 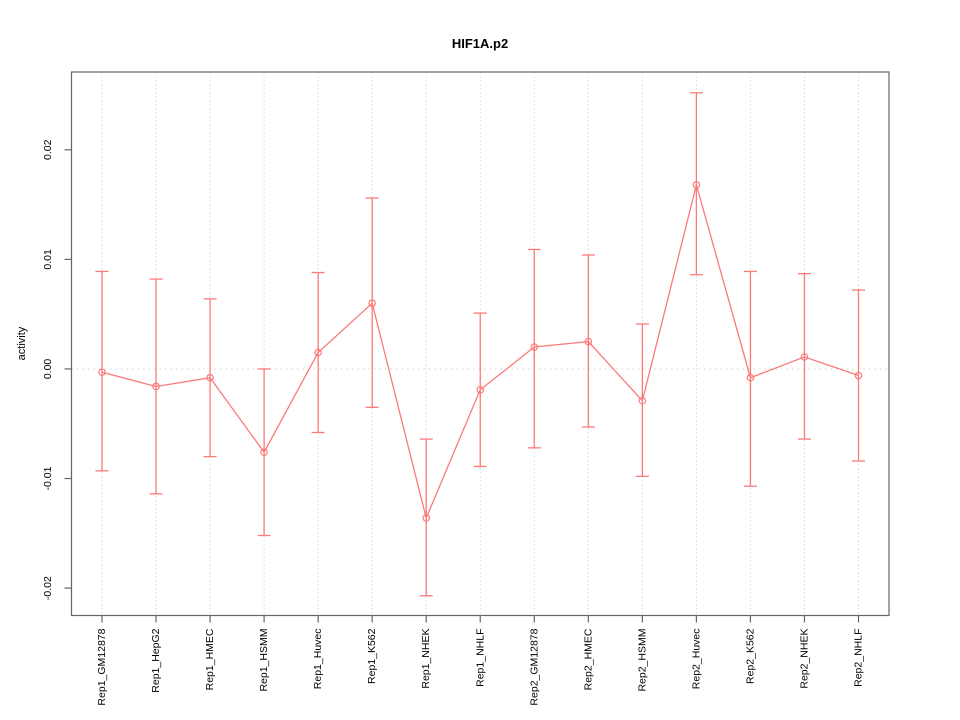 I want to click on y-tick-label: -0.01, so click(x=48, y=478).